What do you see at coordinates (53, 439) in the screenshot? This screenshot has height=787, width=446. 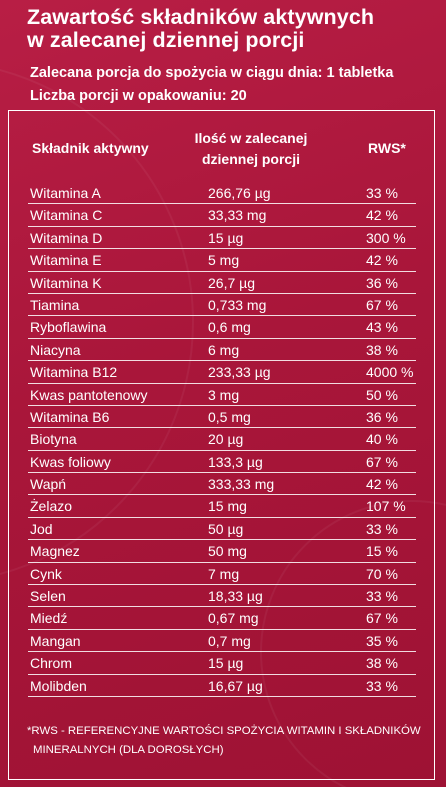 I see `ingredient-name: Biotyna` at bounding box center [53, 439].